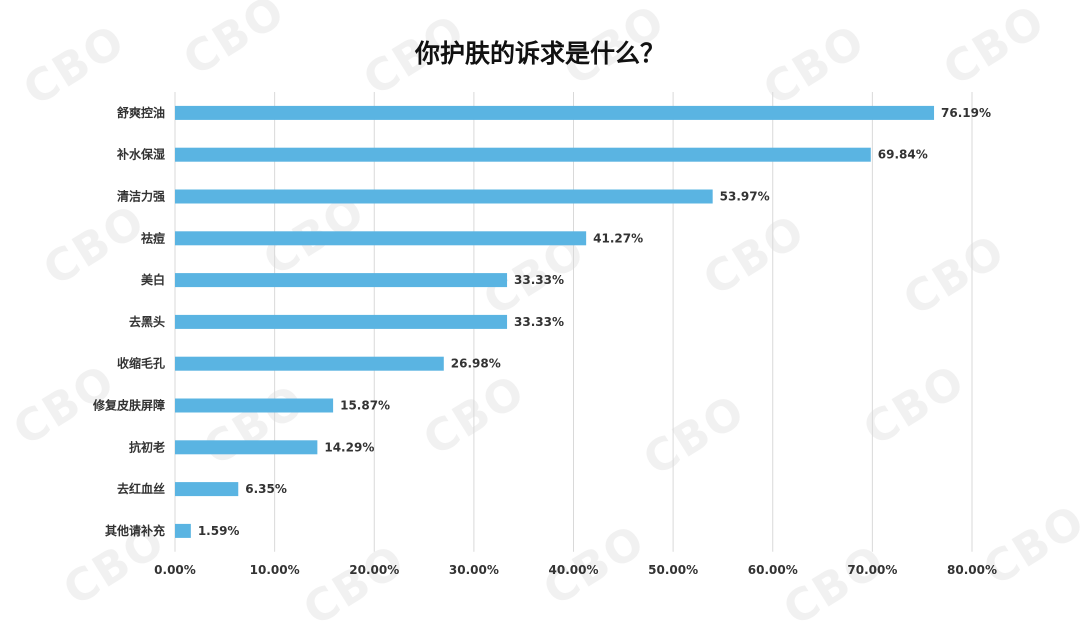 Image resolution: width=1080 pixels, height=636 pixels. I want to click on category-label: 美白, so click(153, 279).